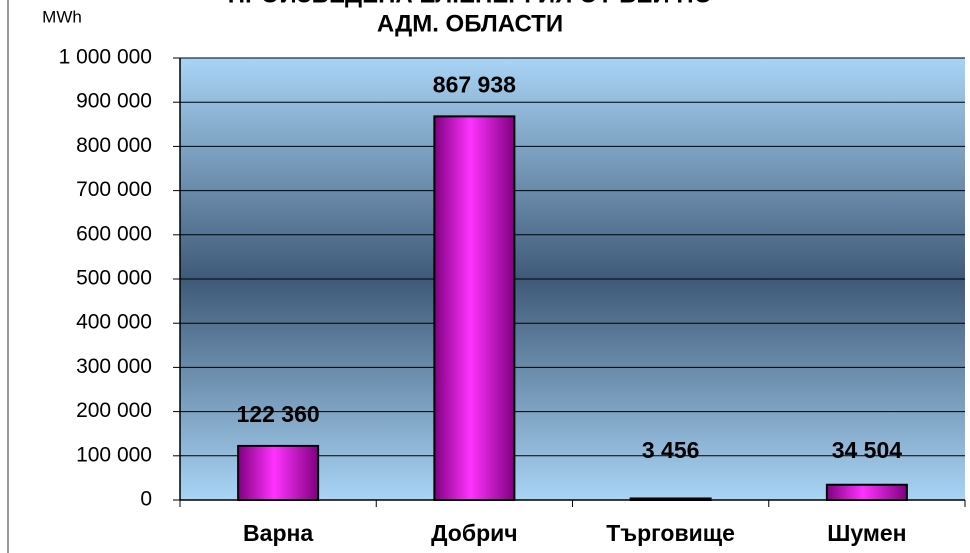 The width and height of the screenshot is (970, 553). Describe the element at coordinates (866, 533) in the screenshot. I see `x-tick-label: Шумен` at that location.